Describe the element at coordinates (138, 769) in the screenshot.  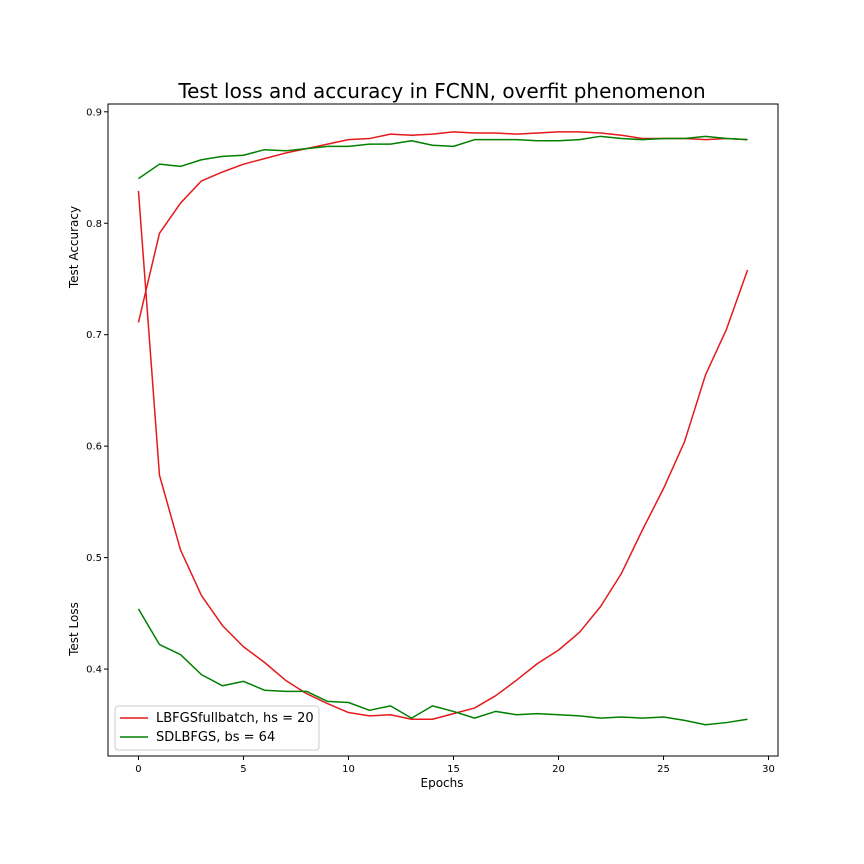
I see `x-tick-label: 0` at that location.